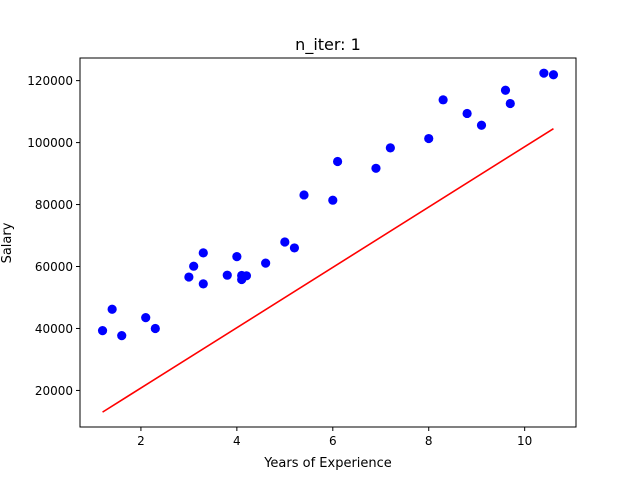  Describe the element at coordinates (53, 236) in the screenshot. I see `y-axis-ticks: 20000 40000 60000 80000 100000 120000` at that location.